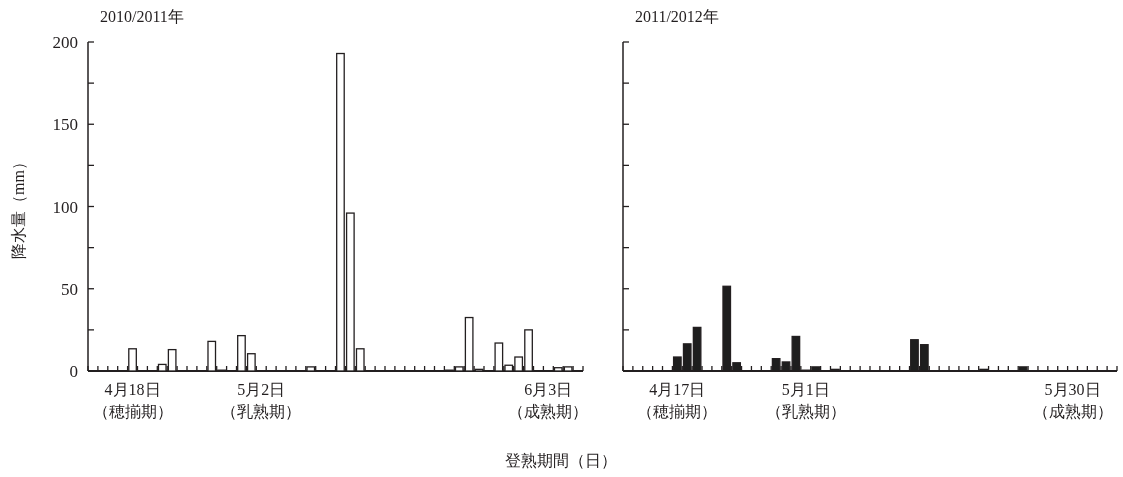  I want to click on y-tick-label: 50, so click(69, 289).